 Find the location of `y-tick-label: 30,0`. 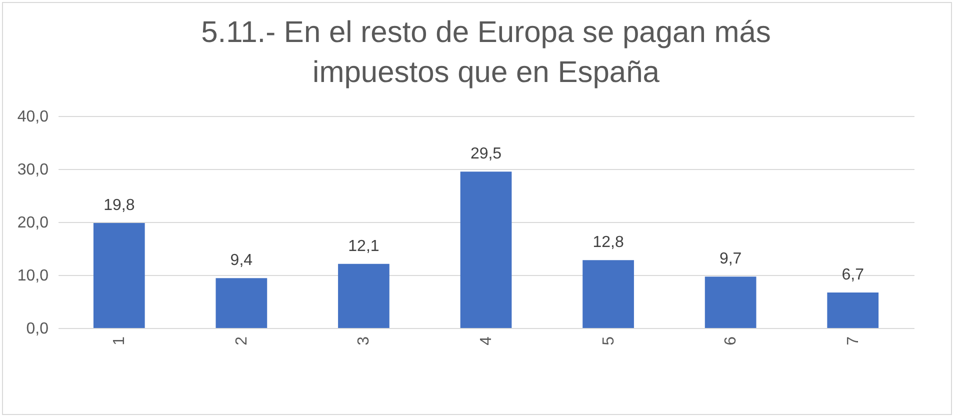

y-tick-label: 30,0 is located at coordinates (33, 170).